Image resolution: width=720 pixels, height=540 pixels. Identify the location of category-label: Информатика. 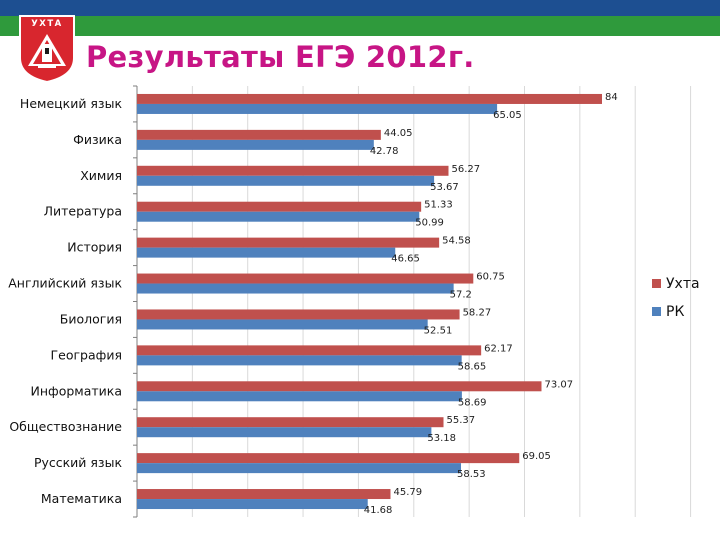
(77, 390).